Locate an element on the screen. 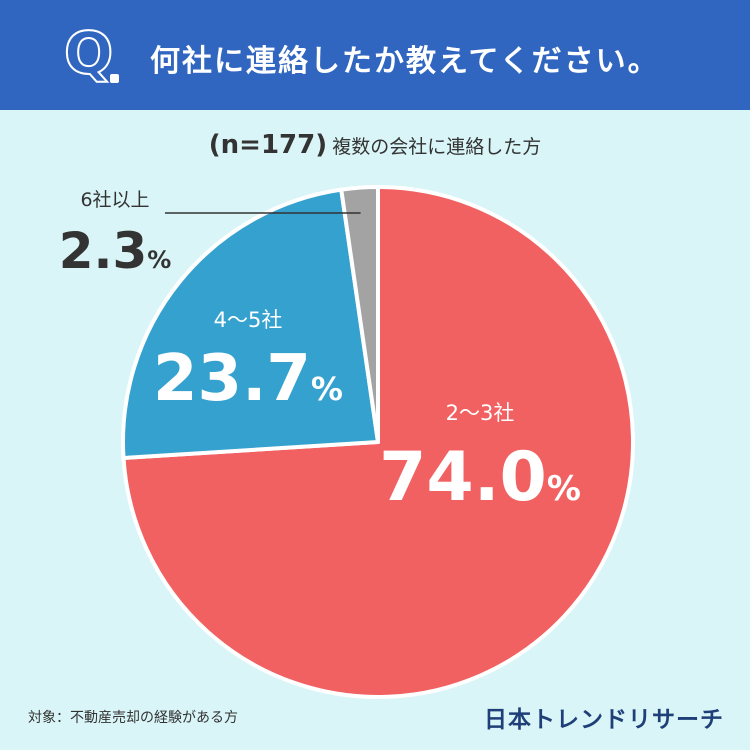 This screenshot has height=750, width=750. brand-logo: 日本トレンドリサーチ is located at coordinates (604, 720).